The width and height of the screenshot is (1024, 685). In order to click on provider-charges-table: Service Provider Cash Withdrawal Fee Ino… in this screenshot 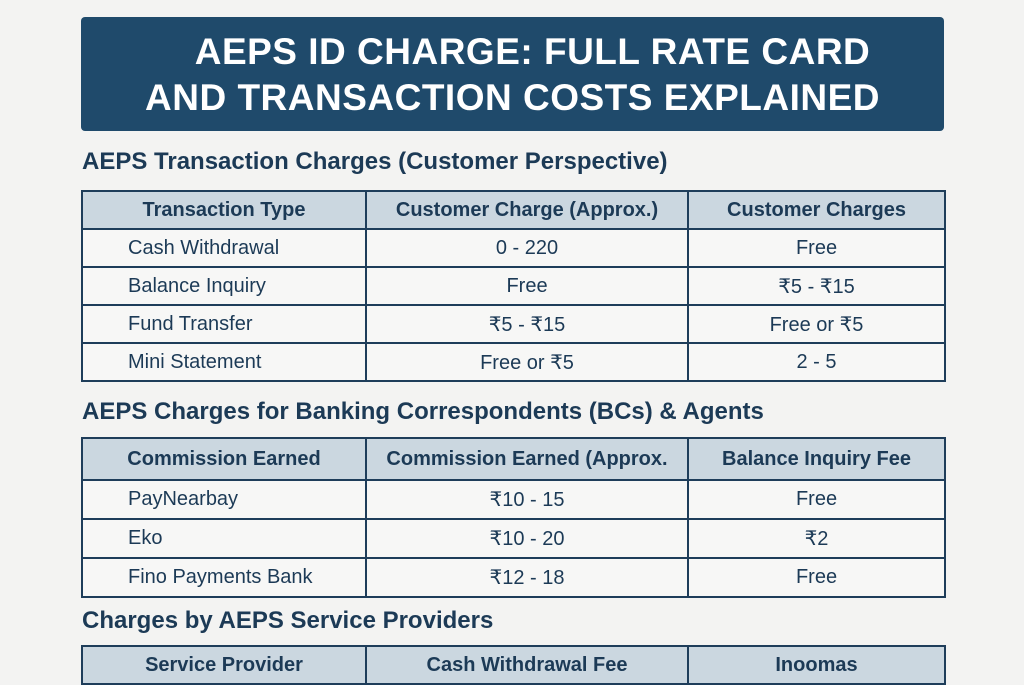, I will do `click(513, 665)`.